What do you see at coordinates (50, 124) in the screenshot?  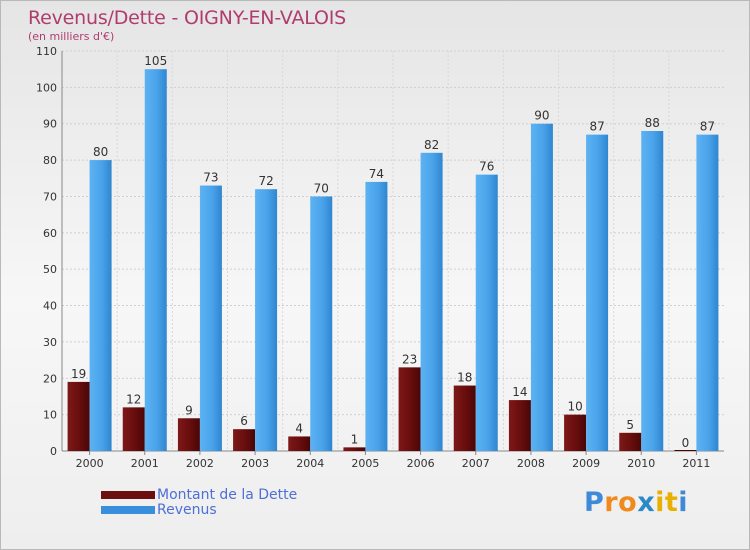 I see `y-tick-label: 90` at bounding box center [50, 124].